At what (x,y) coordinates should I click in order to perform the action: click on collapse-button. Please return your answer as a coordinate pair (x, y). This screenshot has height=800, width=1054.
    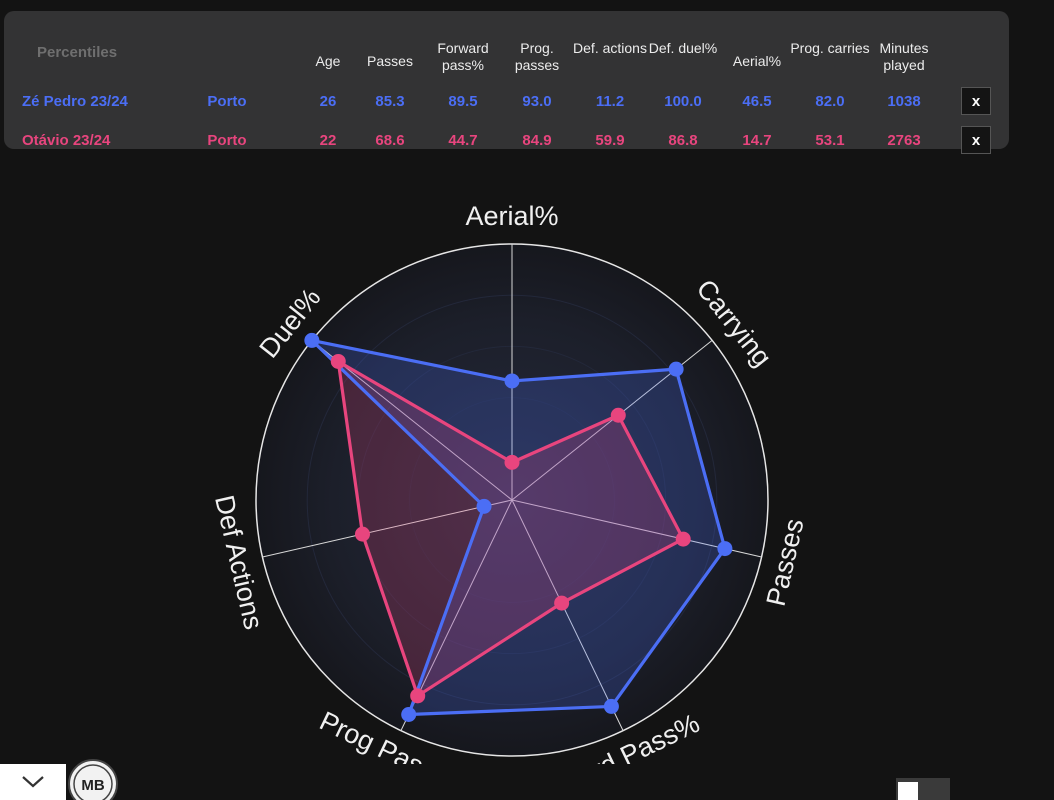
    Looking at the image, I should click on (33, 782).